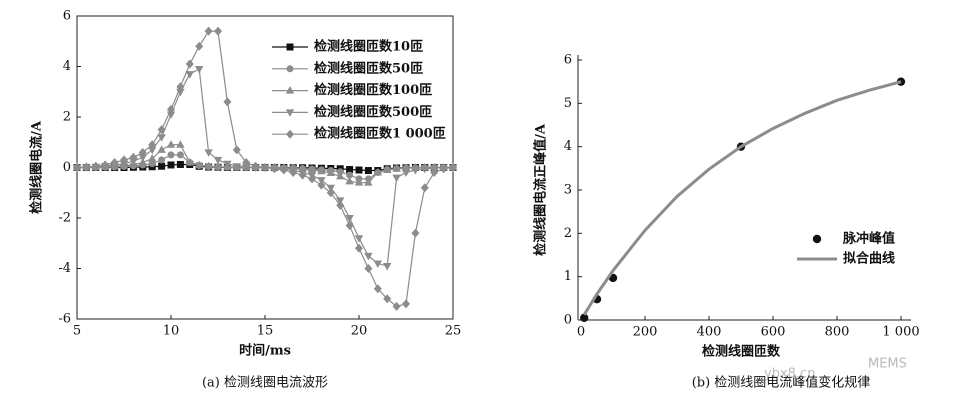 The image size is (968, 404). I want to click on x-tick-label: 0, so click(581, 332).